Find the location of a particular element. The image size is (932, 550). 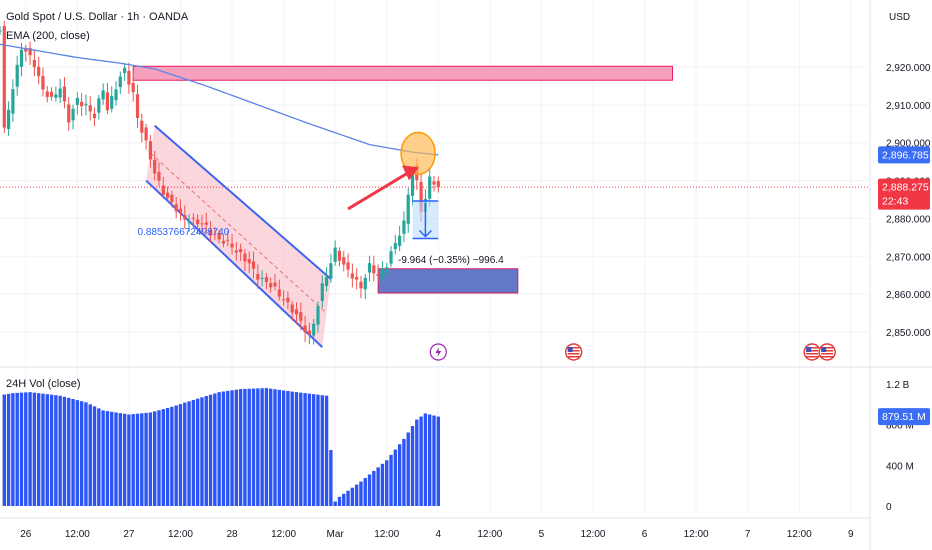

time-tick-label: 26 is located at coordinates (26, 534).